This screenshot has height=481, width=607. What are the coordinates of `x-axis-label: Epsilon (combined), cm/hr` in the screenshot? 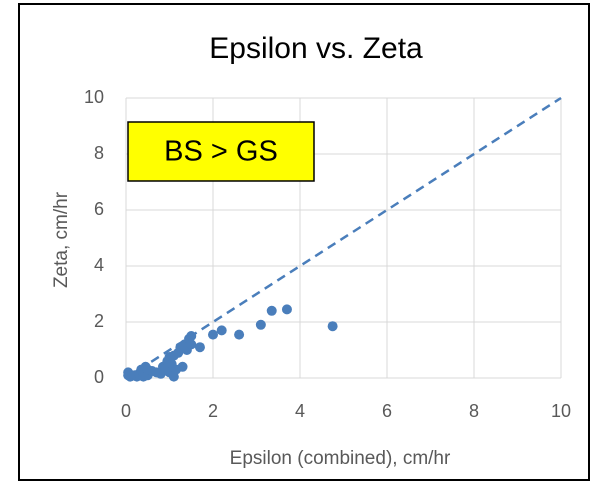 It's located at (340, 458).